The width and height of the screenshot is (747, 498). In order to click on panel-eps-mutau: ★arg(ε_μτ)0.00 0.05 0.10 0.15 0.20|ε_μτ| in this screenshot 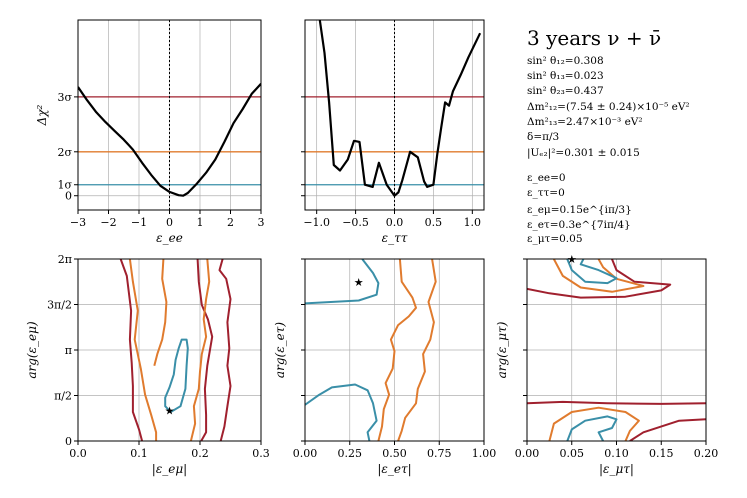, I will do `click(606, 364)`.